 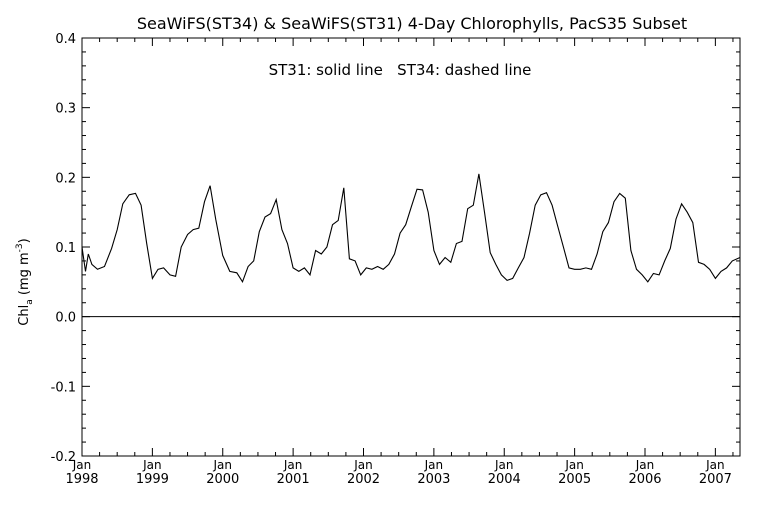 What do you see at coordinates (152, 479) in the screenshot?
I see `x-tick-label-year: 1999` at bounding box center [152, 479].